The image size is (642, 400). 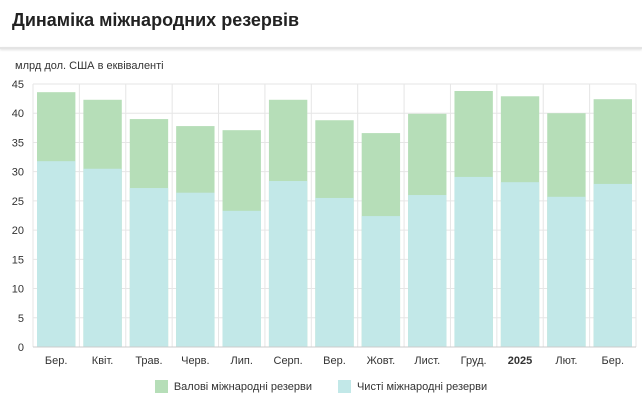 What do you see at coordinates (103, 361) in the screenshot?
I see `x-tick-label: Квіт.` at bounding box center [103, 361].